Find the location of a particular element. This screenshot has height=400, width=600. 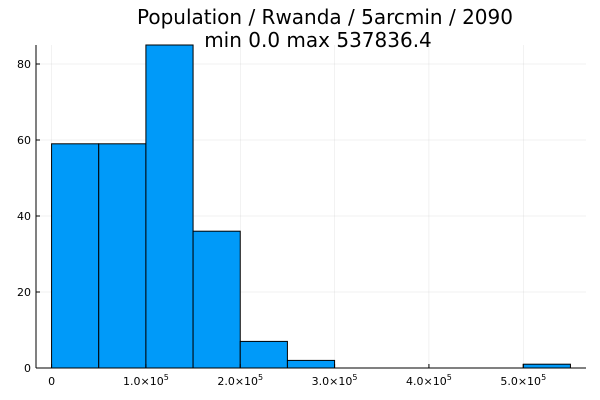

x-tick-label: 2.0×10⁵ is located at coordinates (240, 380).